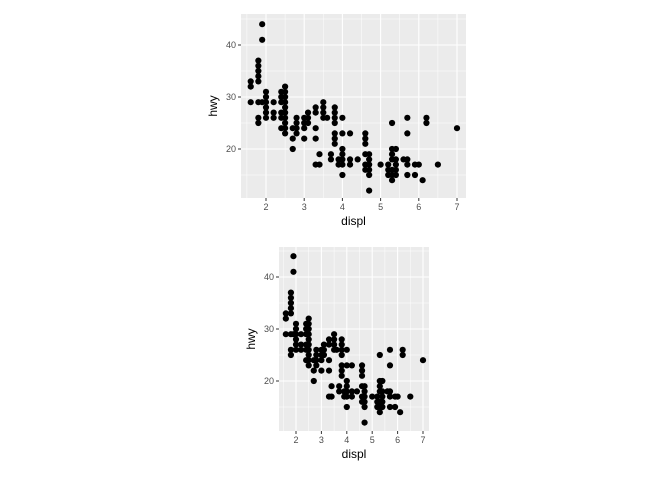 The width and height of the screenshot is (672, 480). I want to click on x-tick-label: 7, so click(422, 440).